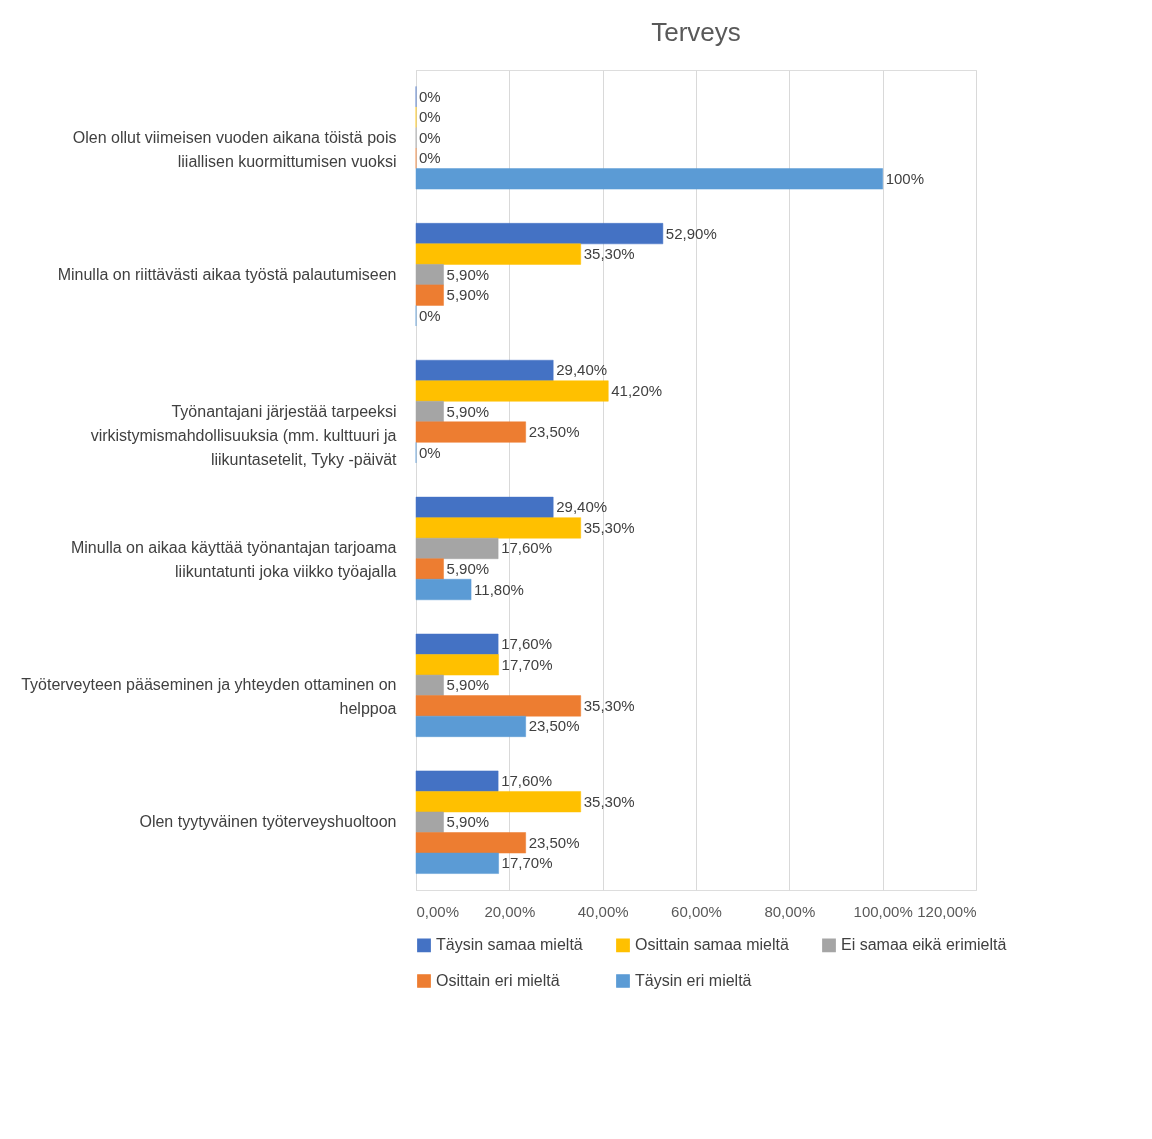  What do you see at coordinates (883, 911) in the screenshot?
I see `x-tick-label: 100,00%` at bounding box center [883, 911].